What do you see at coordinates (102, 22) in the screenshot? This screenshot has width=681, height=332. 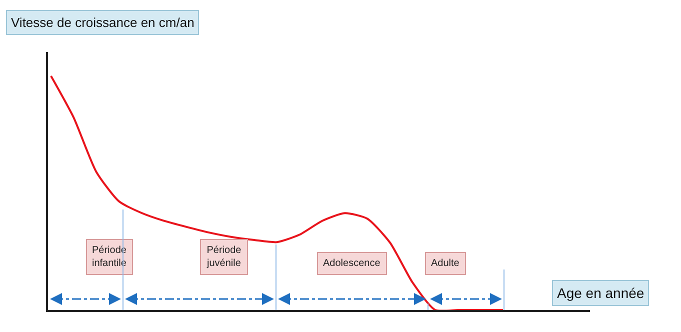 I see `y-axis-title: Vitesse de croissance en cm/an` at bounding box center [102, 22].